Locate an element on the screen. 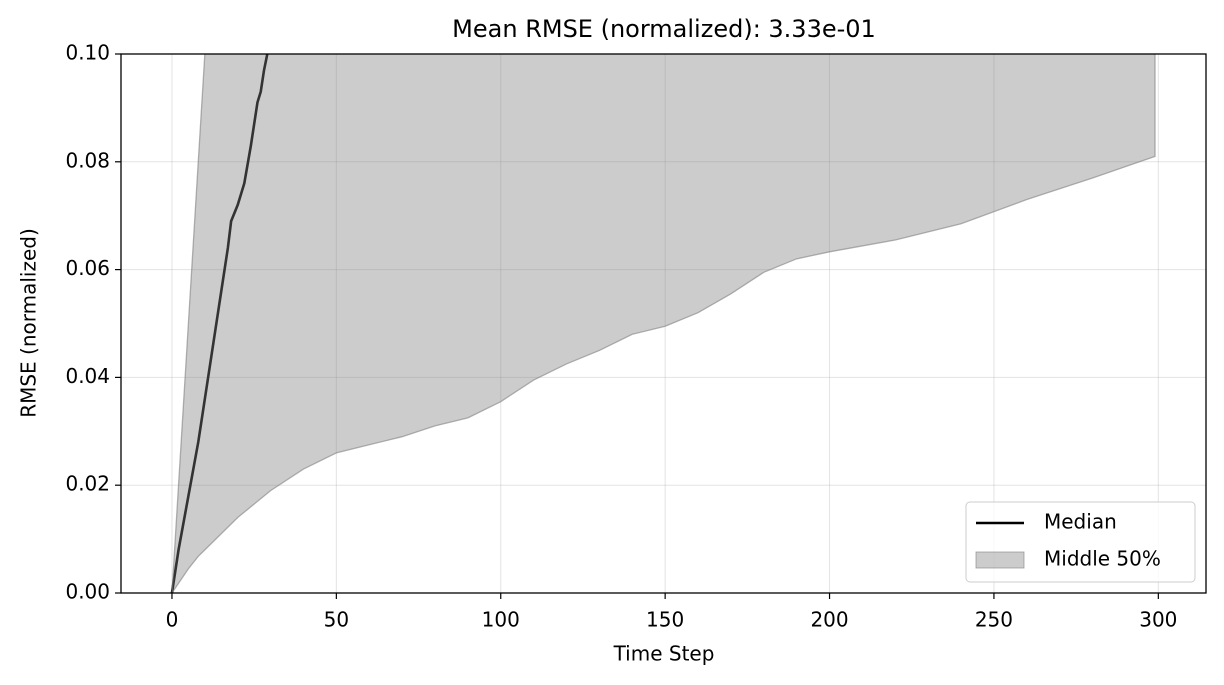  y-tick-label: 0.10 is located at coordinates (87, 53).